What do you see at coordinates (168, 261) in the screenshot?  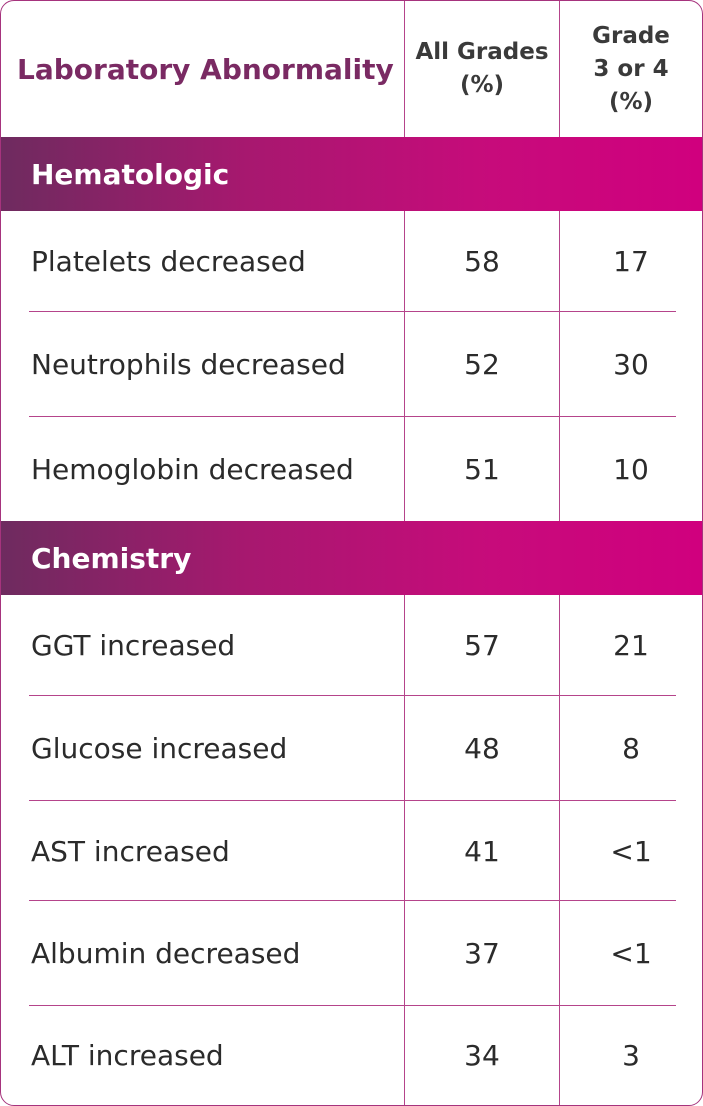 I see `row-label: Platelets decreased` at bounding box center [168, 261].